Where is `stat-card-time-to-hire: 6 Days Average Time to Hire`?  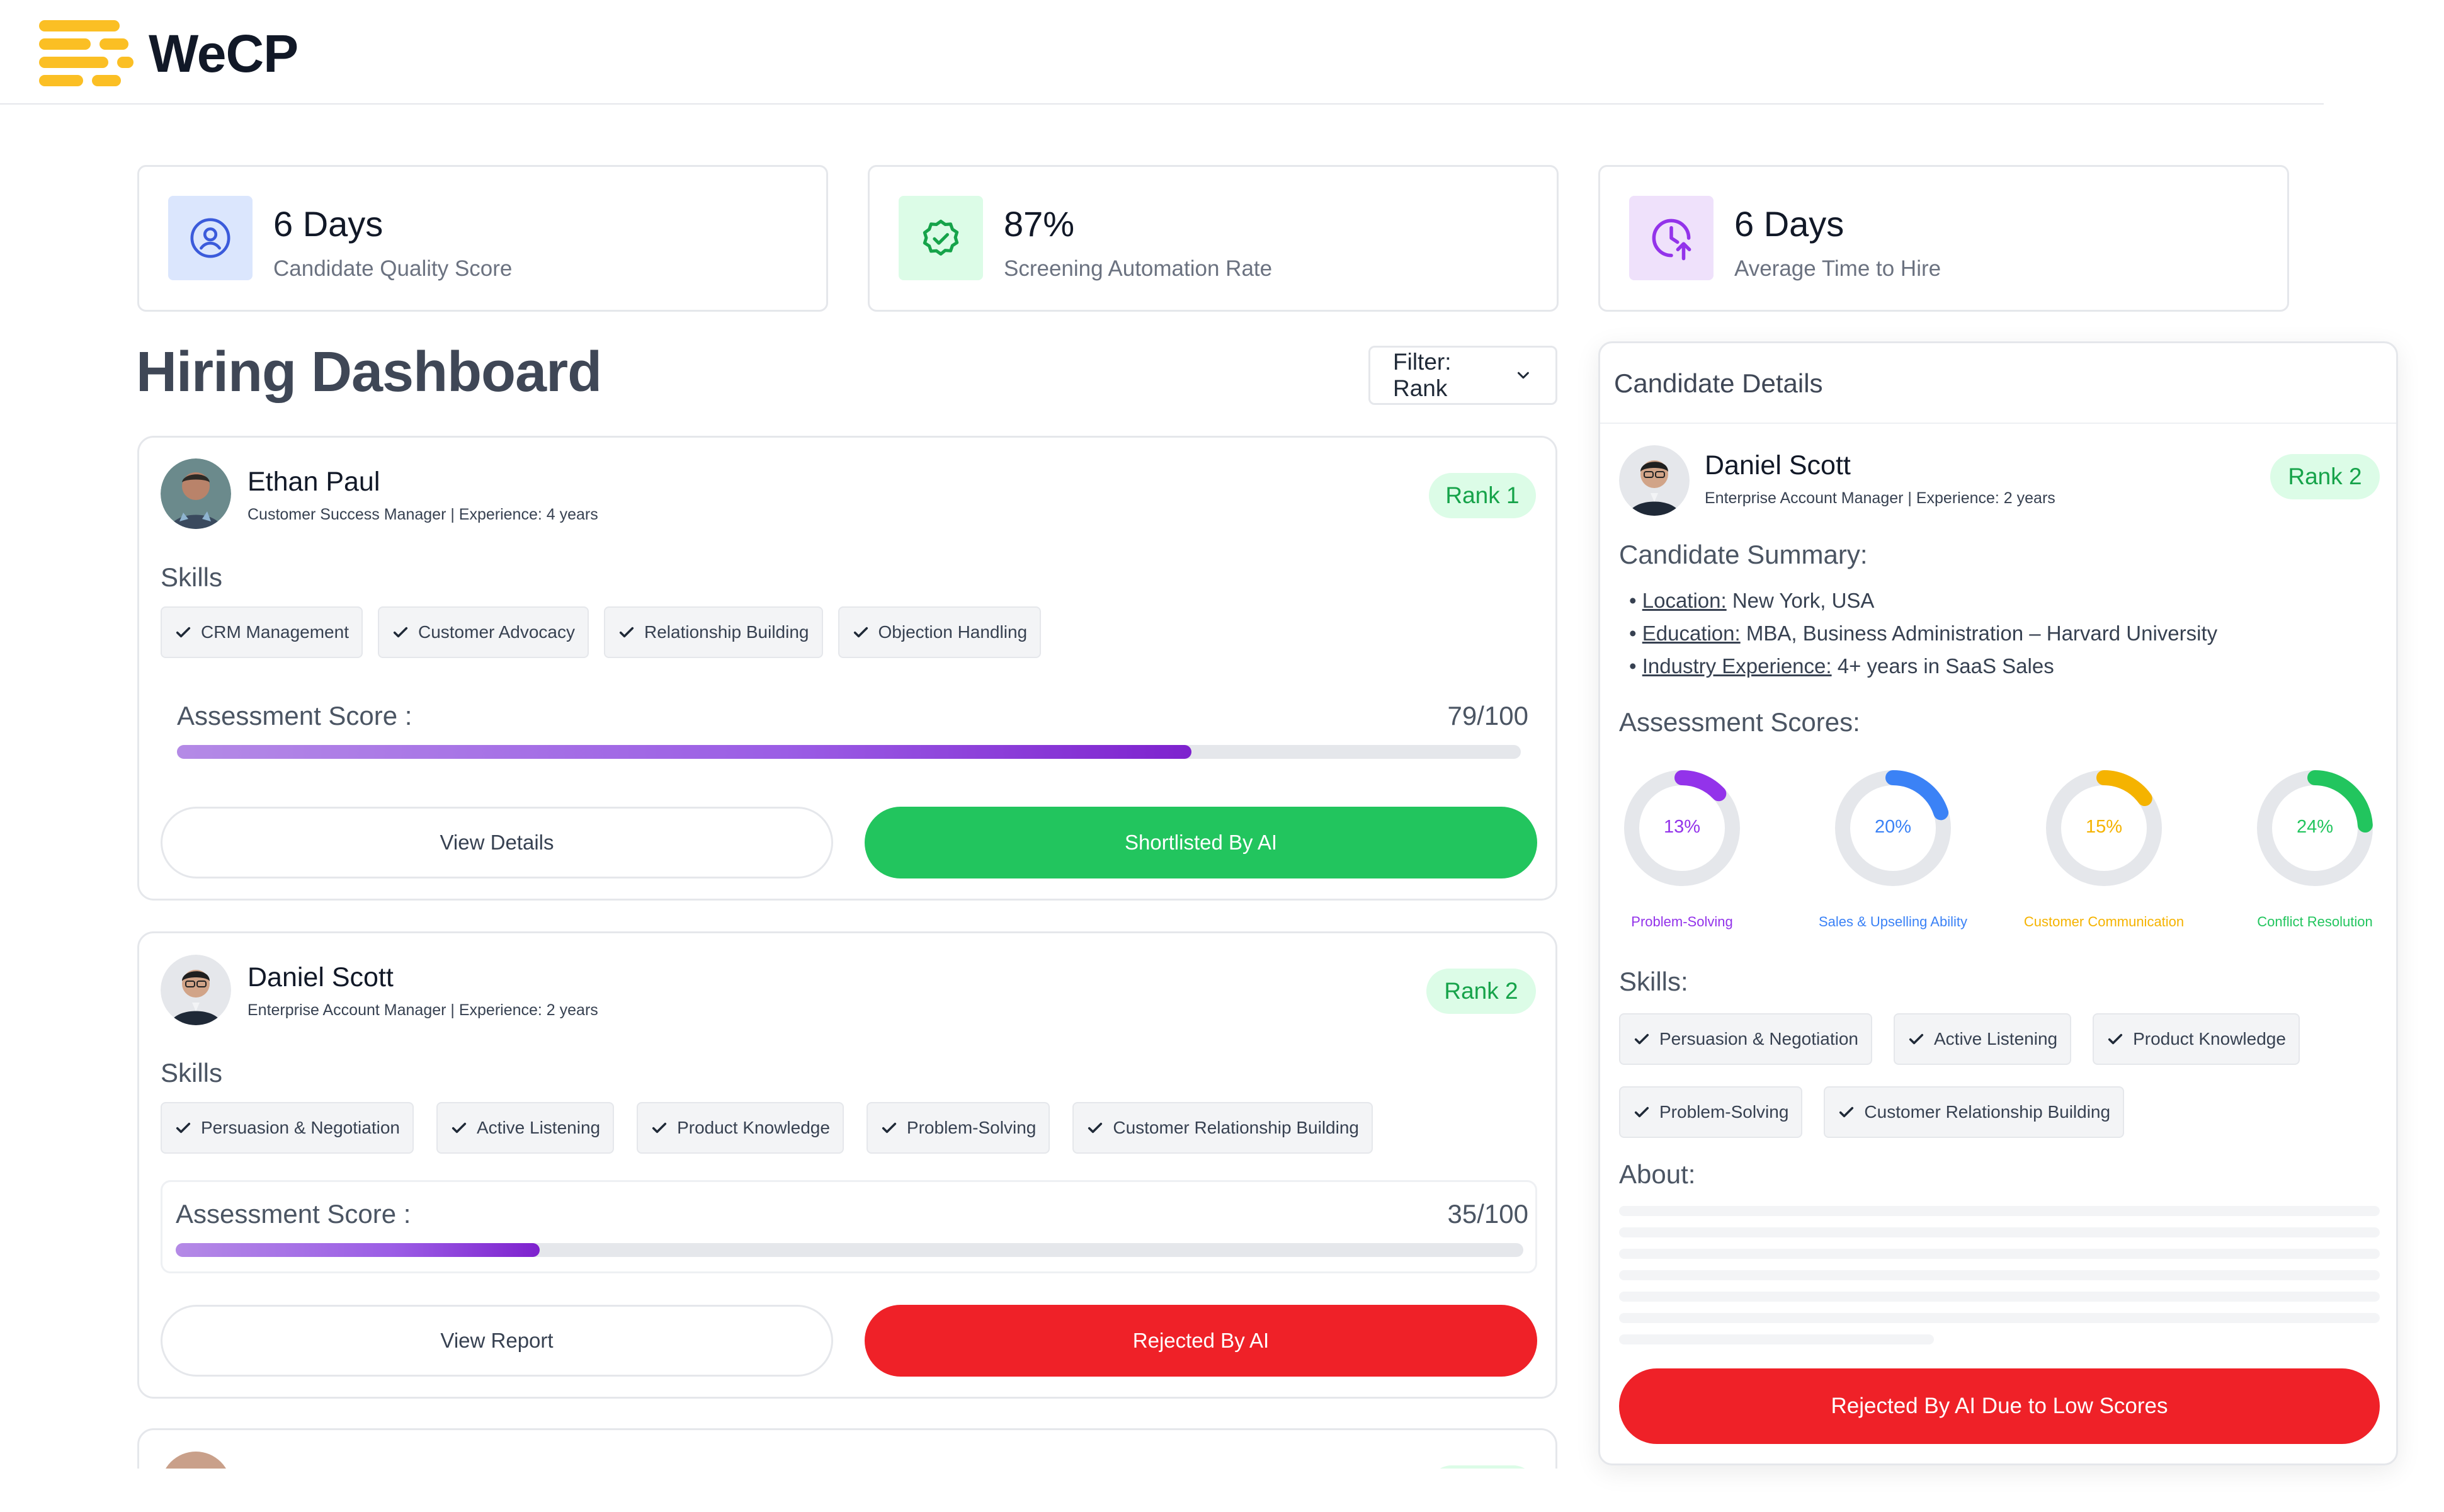 stat-card-time-to-hire: 6 Days Average Time to Hire is located at coordinates (1943, 239).